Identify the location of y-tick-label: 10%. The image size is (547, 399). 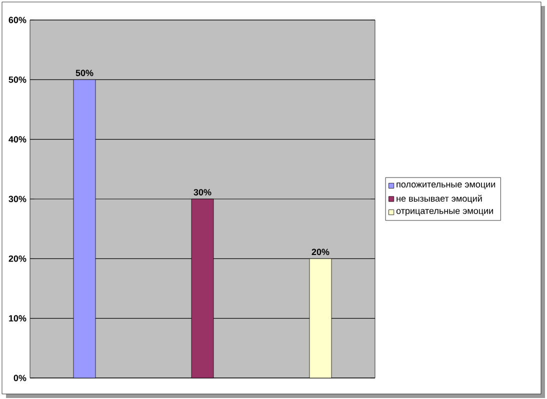
(17, 318).